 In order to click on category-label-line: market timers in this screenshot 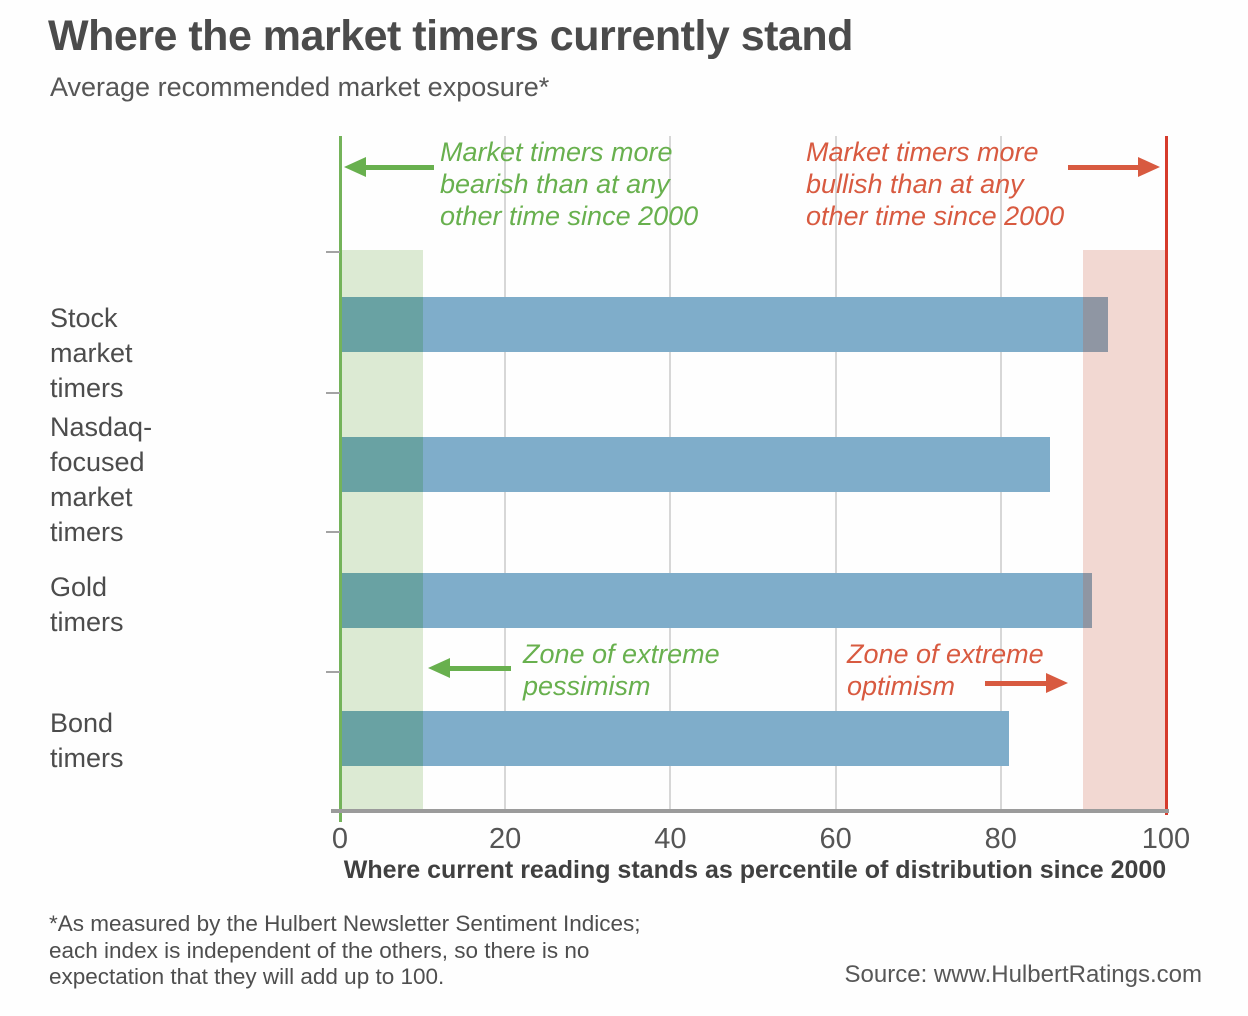, I will do `click(91, 514)`.